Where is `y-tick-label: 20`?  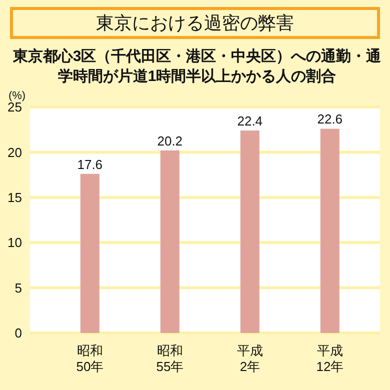
y-tick-label: 20 is located at coordinates (15, 152).